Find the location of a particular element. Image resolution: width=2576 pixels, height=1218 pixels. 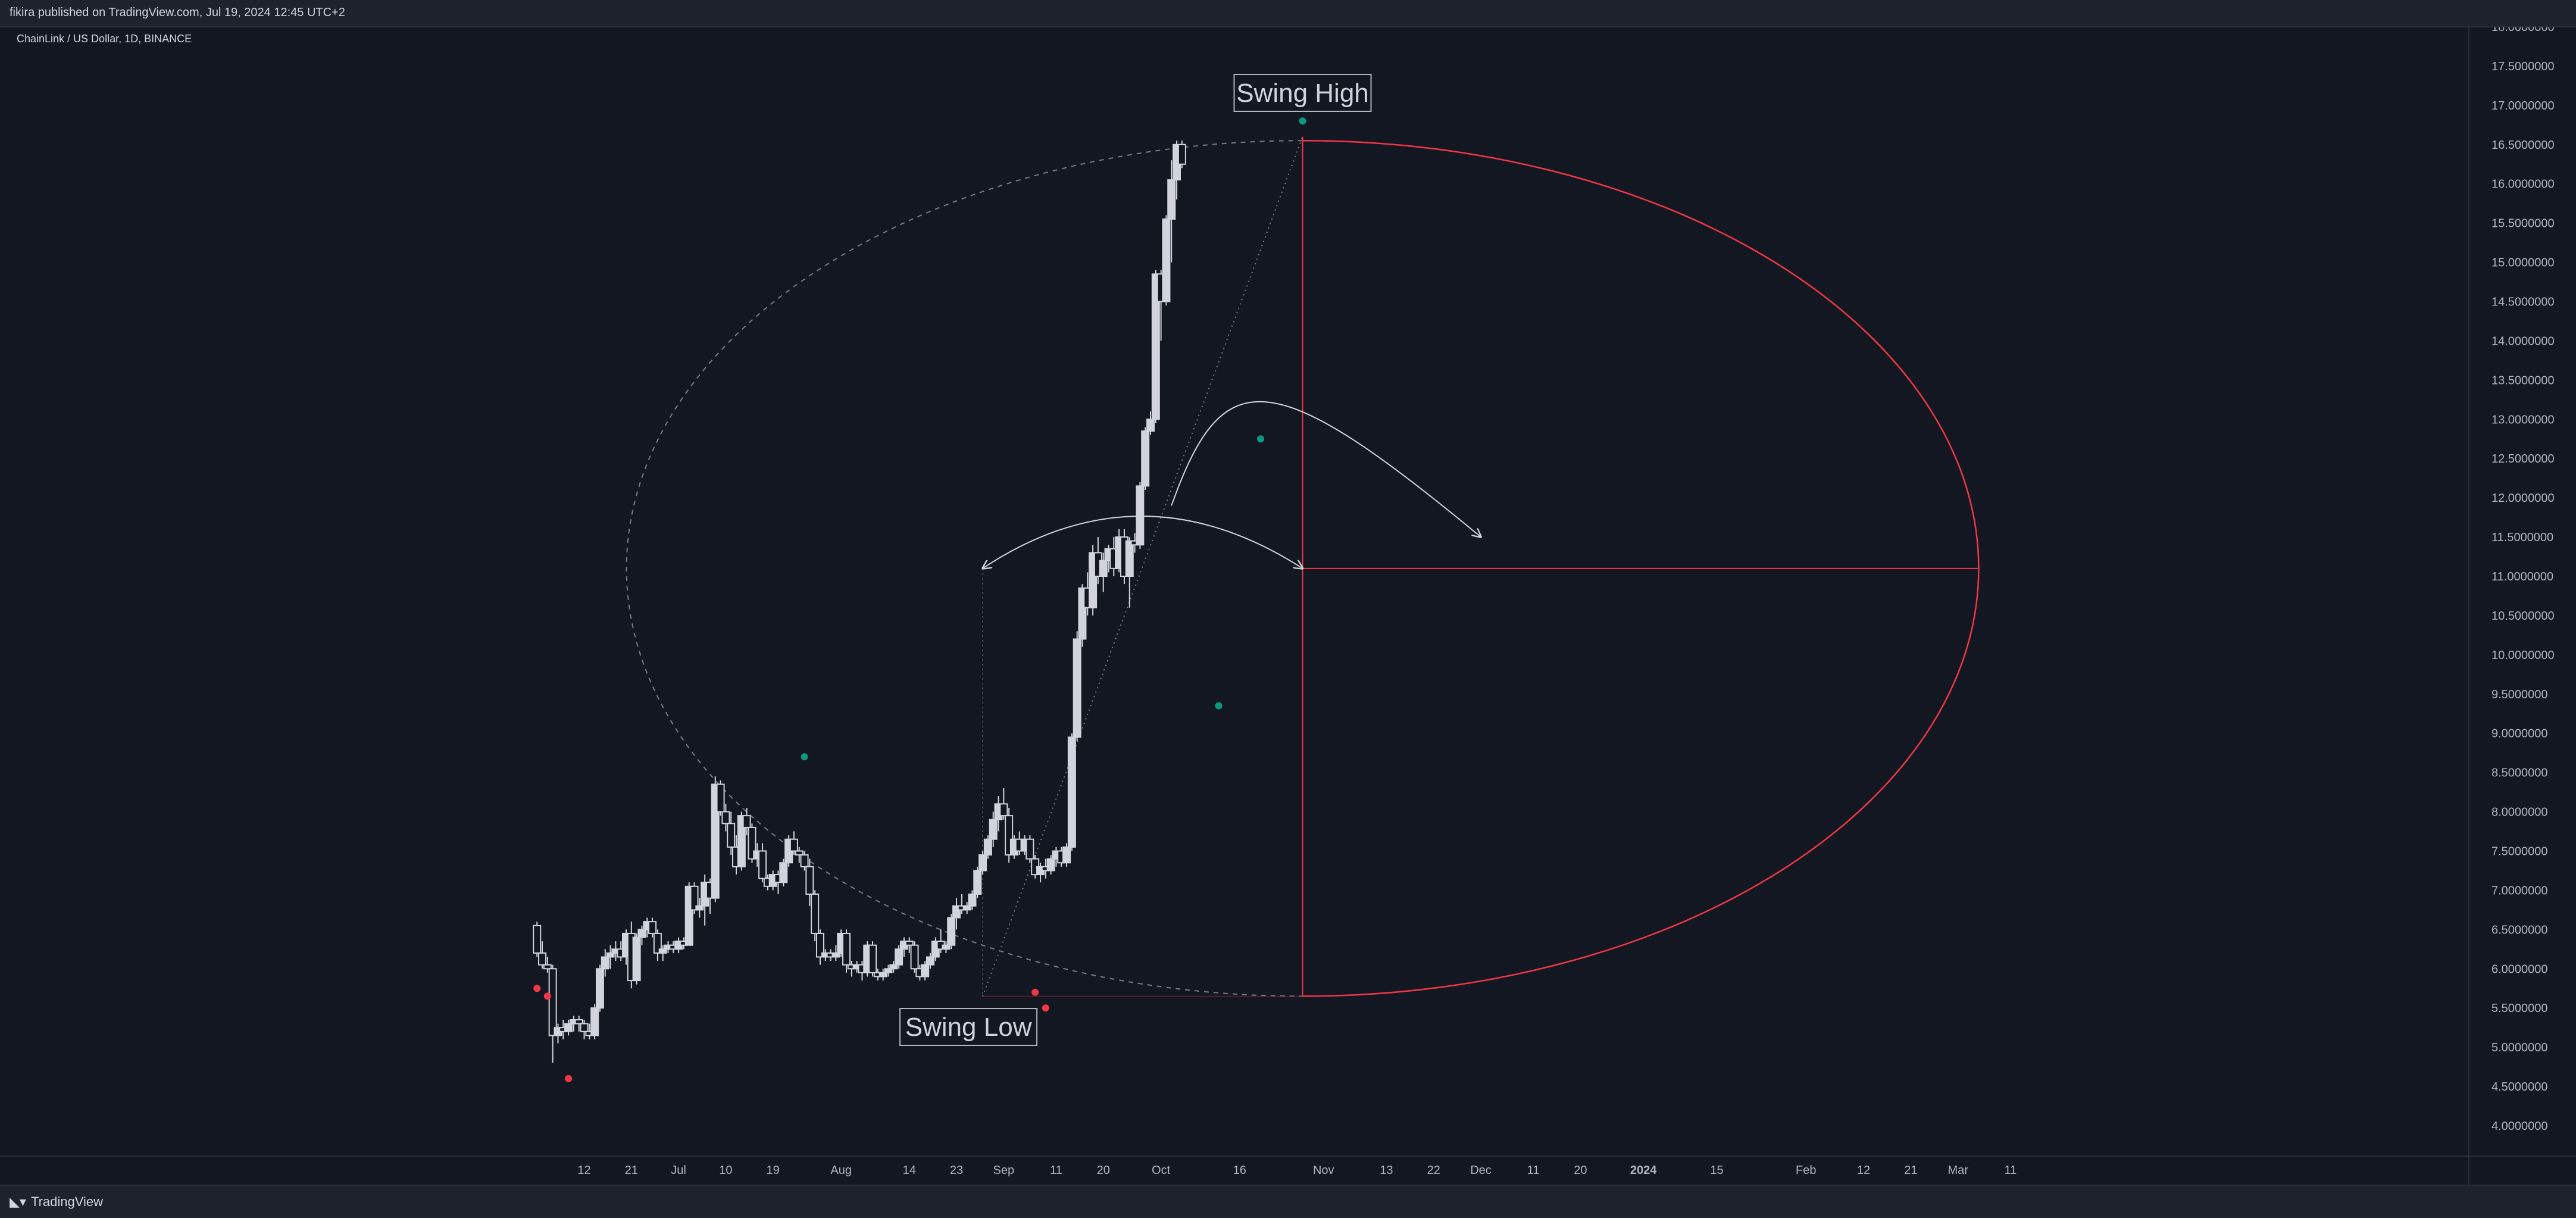

x-tick-label: 16 is located at coordinates (1239, 1171).